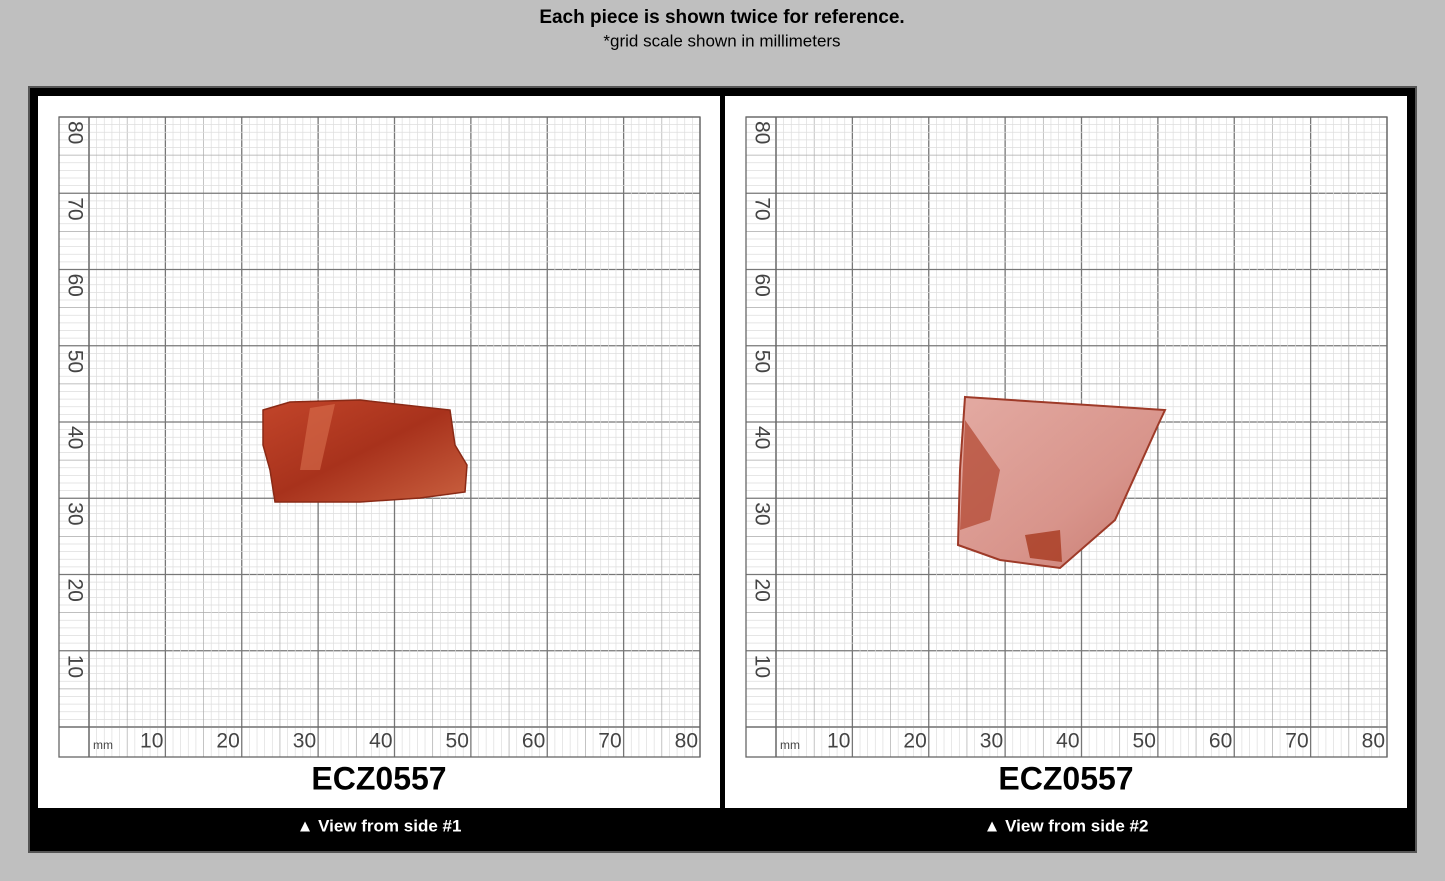 The image size is (1445, 881). Describe the element at coordinates (379, 825) in the screenshot. I see `caption: ▲ View from side #1` at that location.